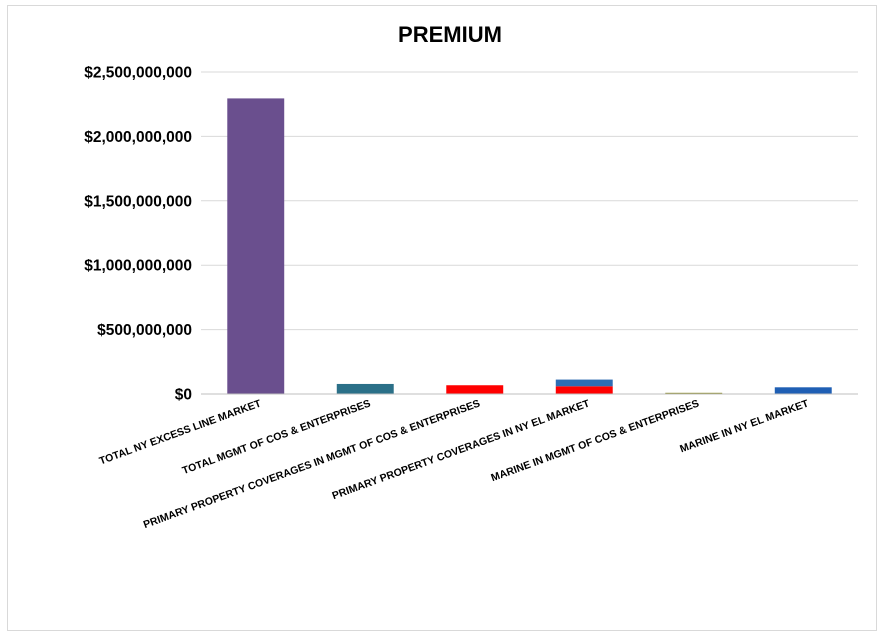  What do you see at coordinates (277, 438) in the screenshot?
I see `x-tick-label: TOTAL MGMT OF COS & ENTERPRISES` at bounding box center [277, 438].